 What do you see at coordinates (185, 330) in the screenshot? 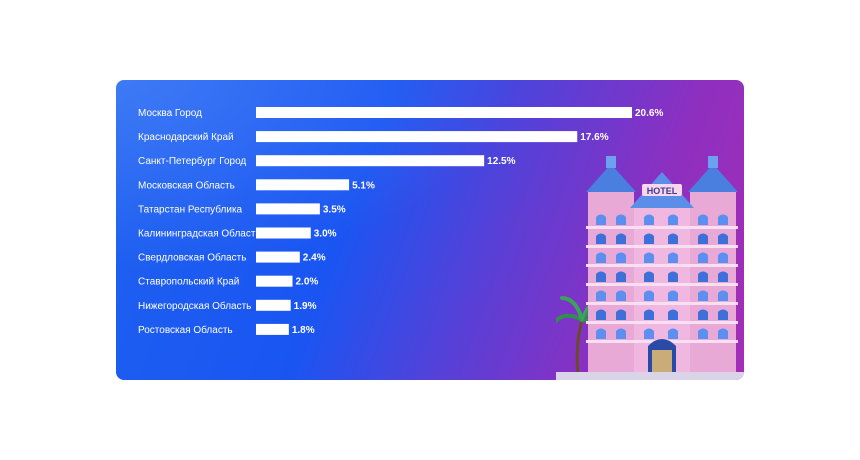
I see `category-label: Ростовская Область` at bounding box center [185, 330].